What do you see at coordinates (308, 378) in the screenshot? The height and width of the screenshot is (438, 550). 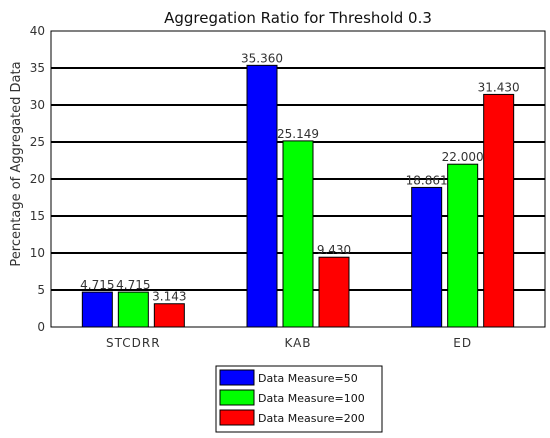 I see `legend-label: Data Measure=50` at bounding box center [308, 378].